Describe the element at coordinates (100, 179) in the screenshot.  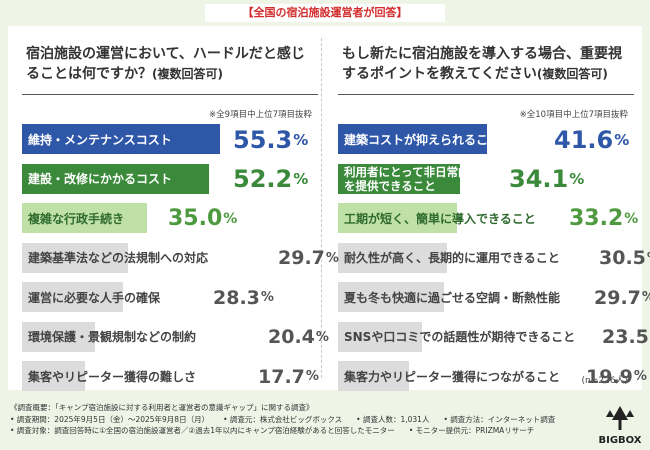
I see `left-bar-label: 建設・改修にかかるコスト` at that location.